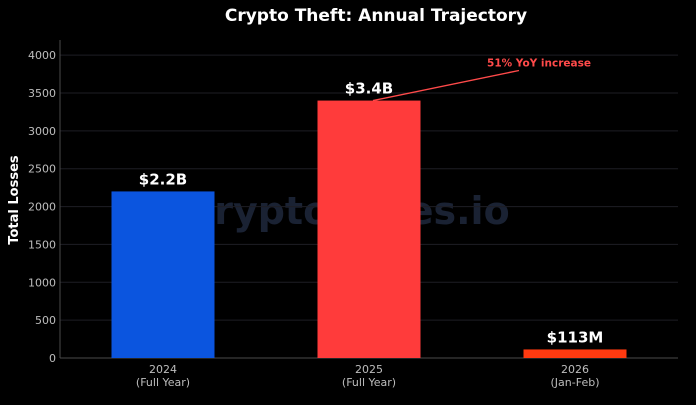  Describe the element at coordinates (446, 85) in the screenshot. I see `annotation-arrow` at that location.